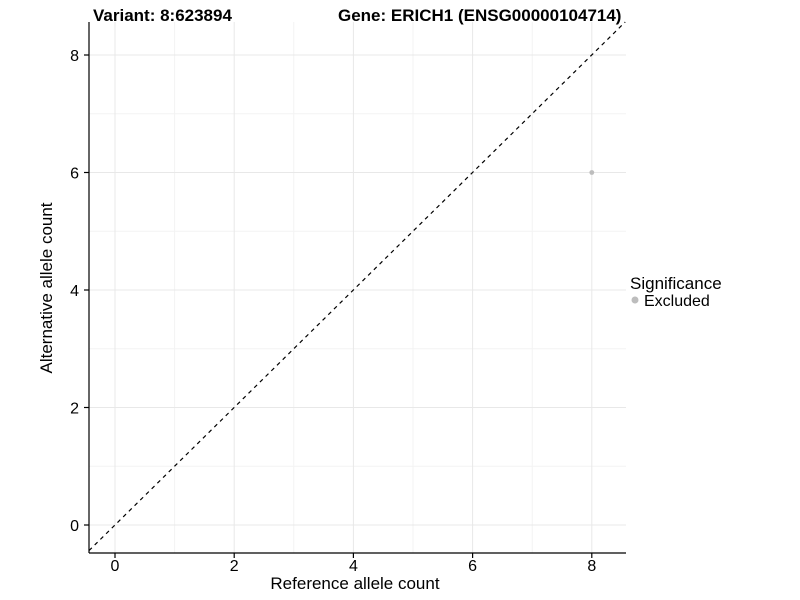 The height and width of the screenshot is (600, 800). I want to click on y-tick-label: 8, so click(74, 56).